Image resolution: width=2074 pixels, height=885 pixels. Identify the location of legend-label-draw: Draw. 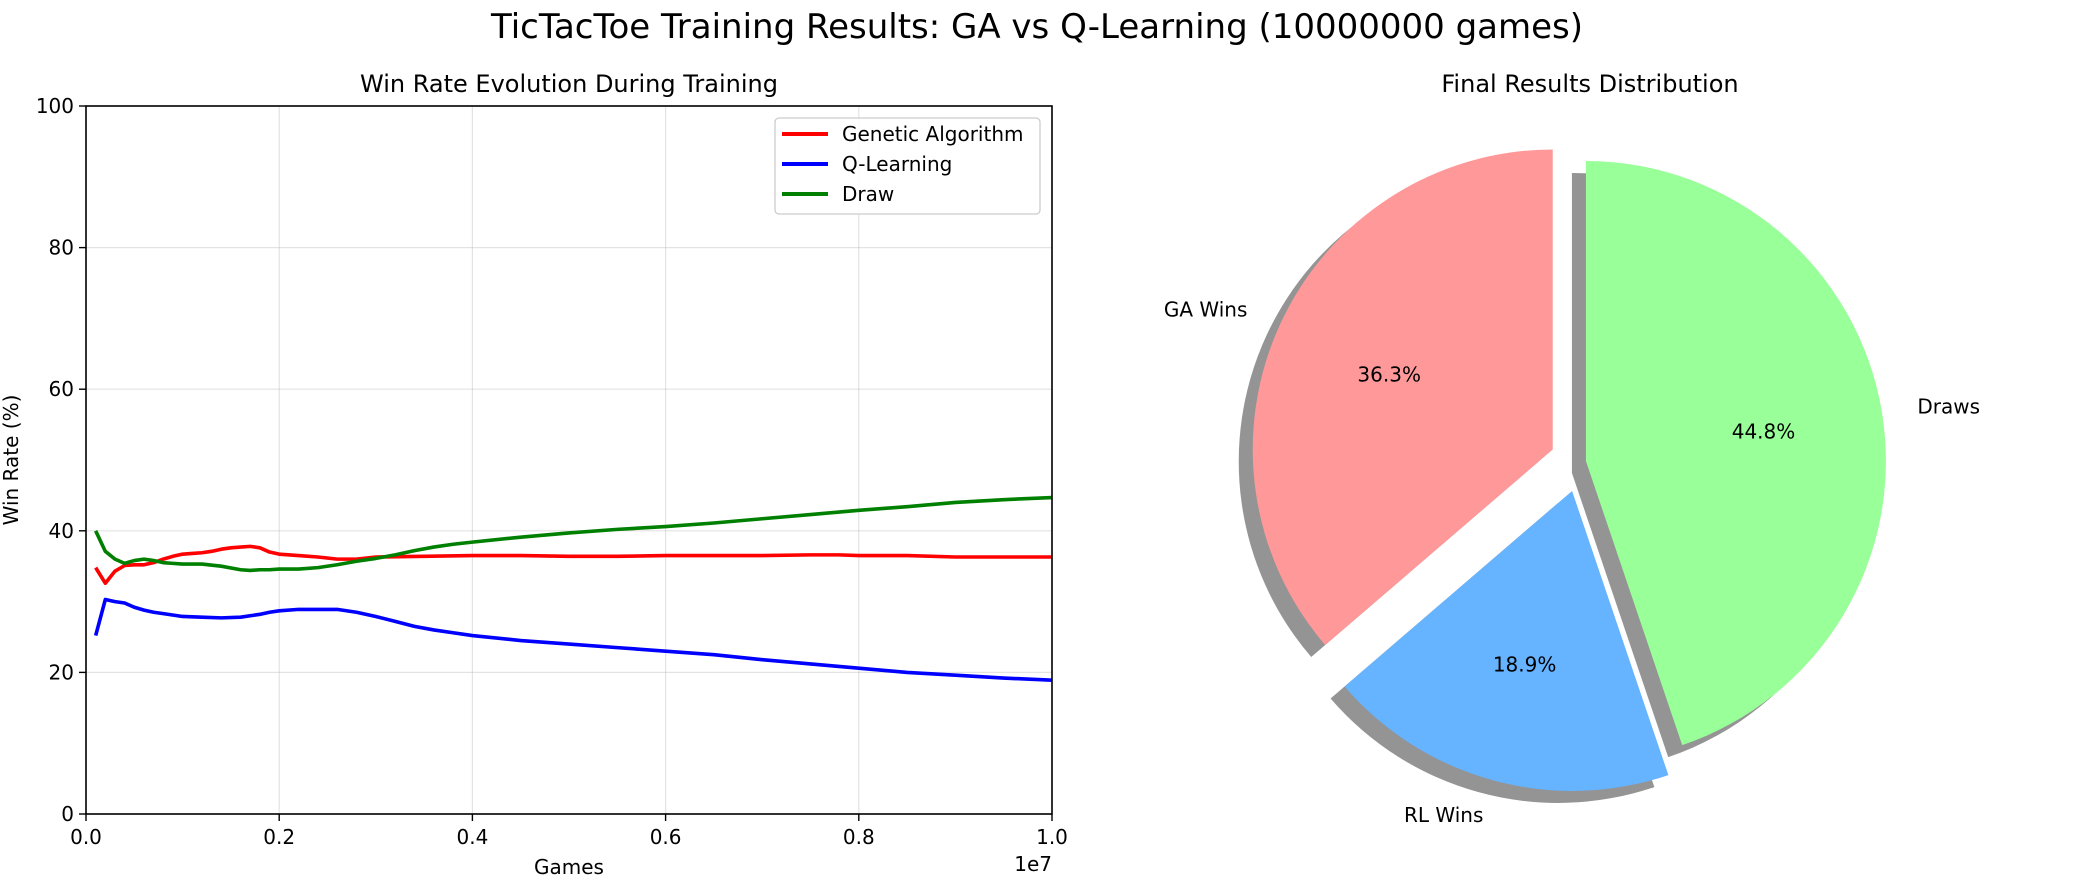
(868, 194).